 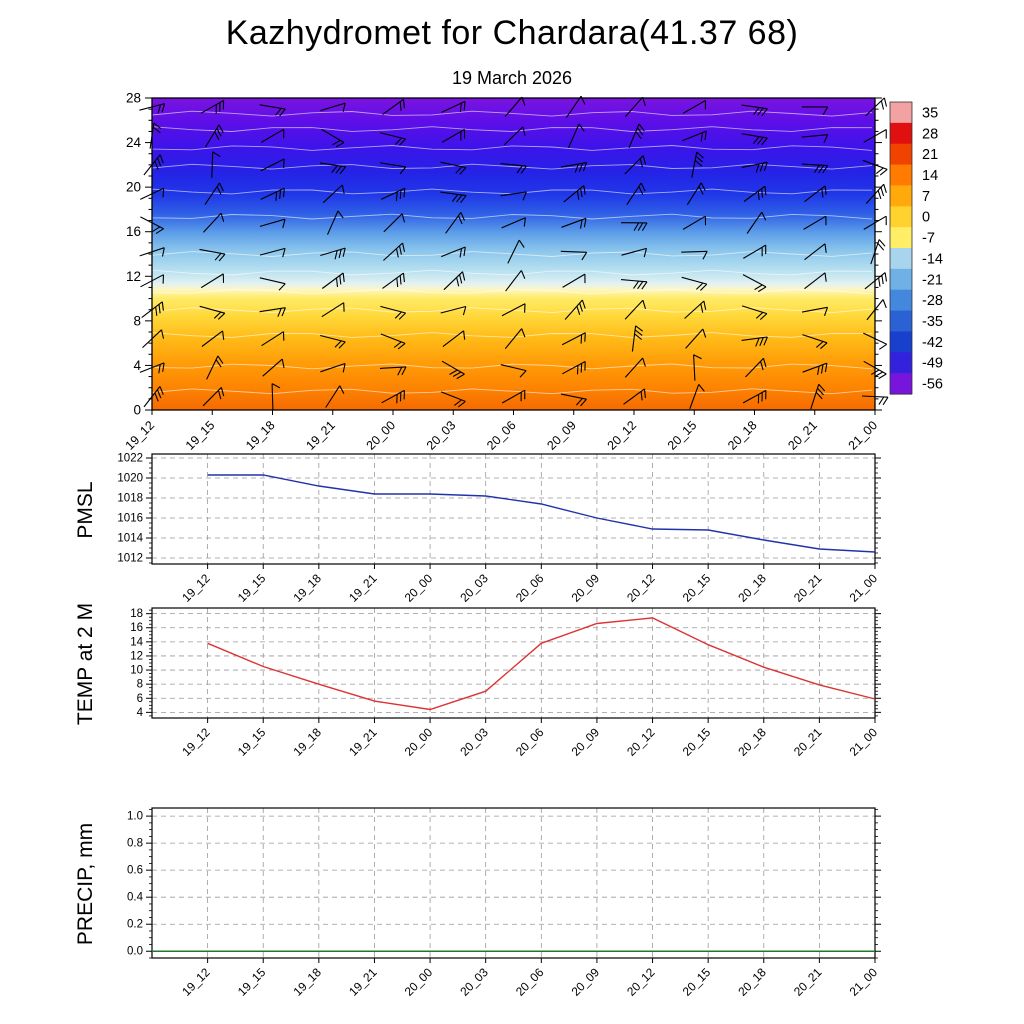 I want to click on svg-text: -21, so click(x=932, y=280).